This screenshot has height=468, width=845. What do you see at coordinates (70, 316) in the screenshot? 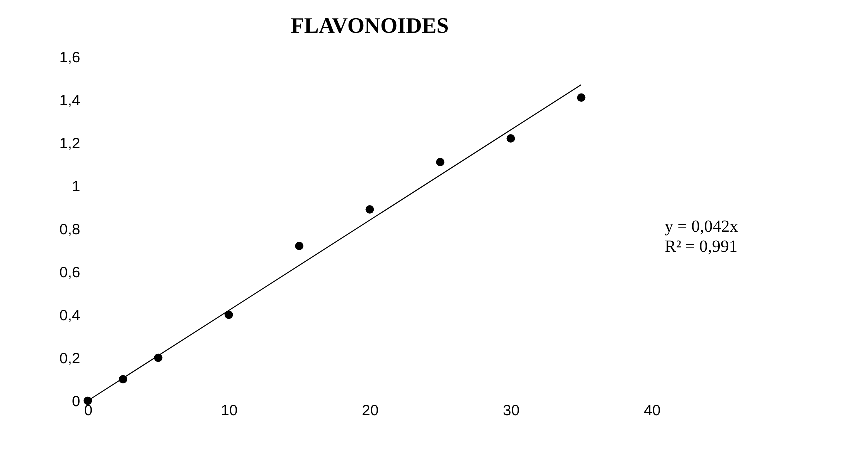
I see `y-tick-label: 0,4` at bounding box center [70, 316].